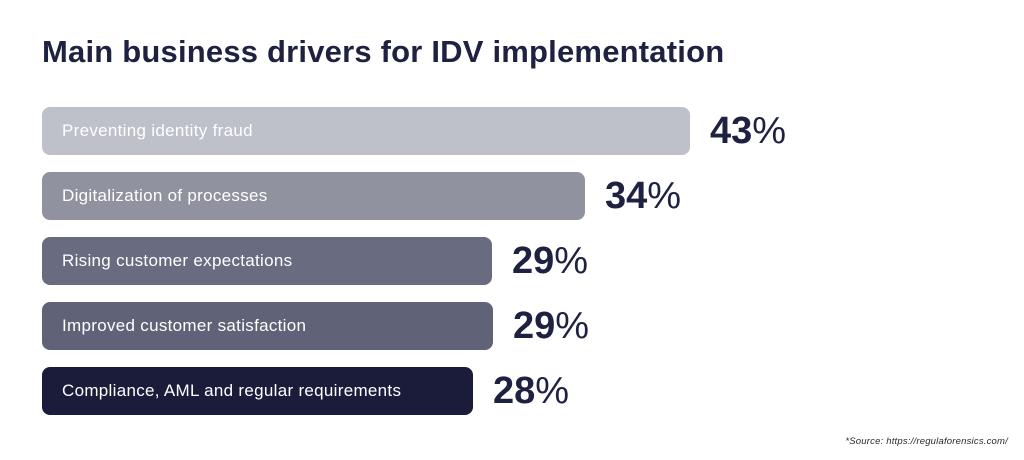  I want to click on bar-label: Improved customer satisfaction, so click(184, 325).